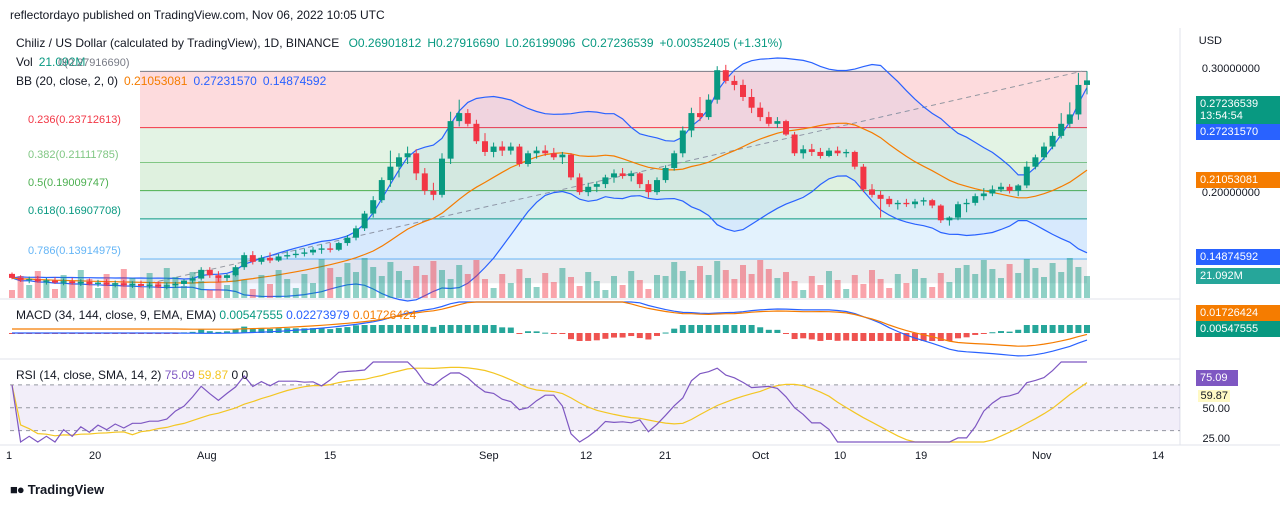  Describe the element at coordinates (66, 489) in the screenshot. I see `tv-brand: TradingView` at that location.